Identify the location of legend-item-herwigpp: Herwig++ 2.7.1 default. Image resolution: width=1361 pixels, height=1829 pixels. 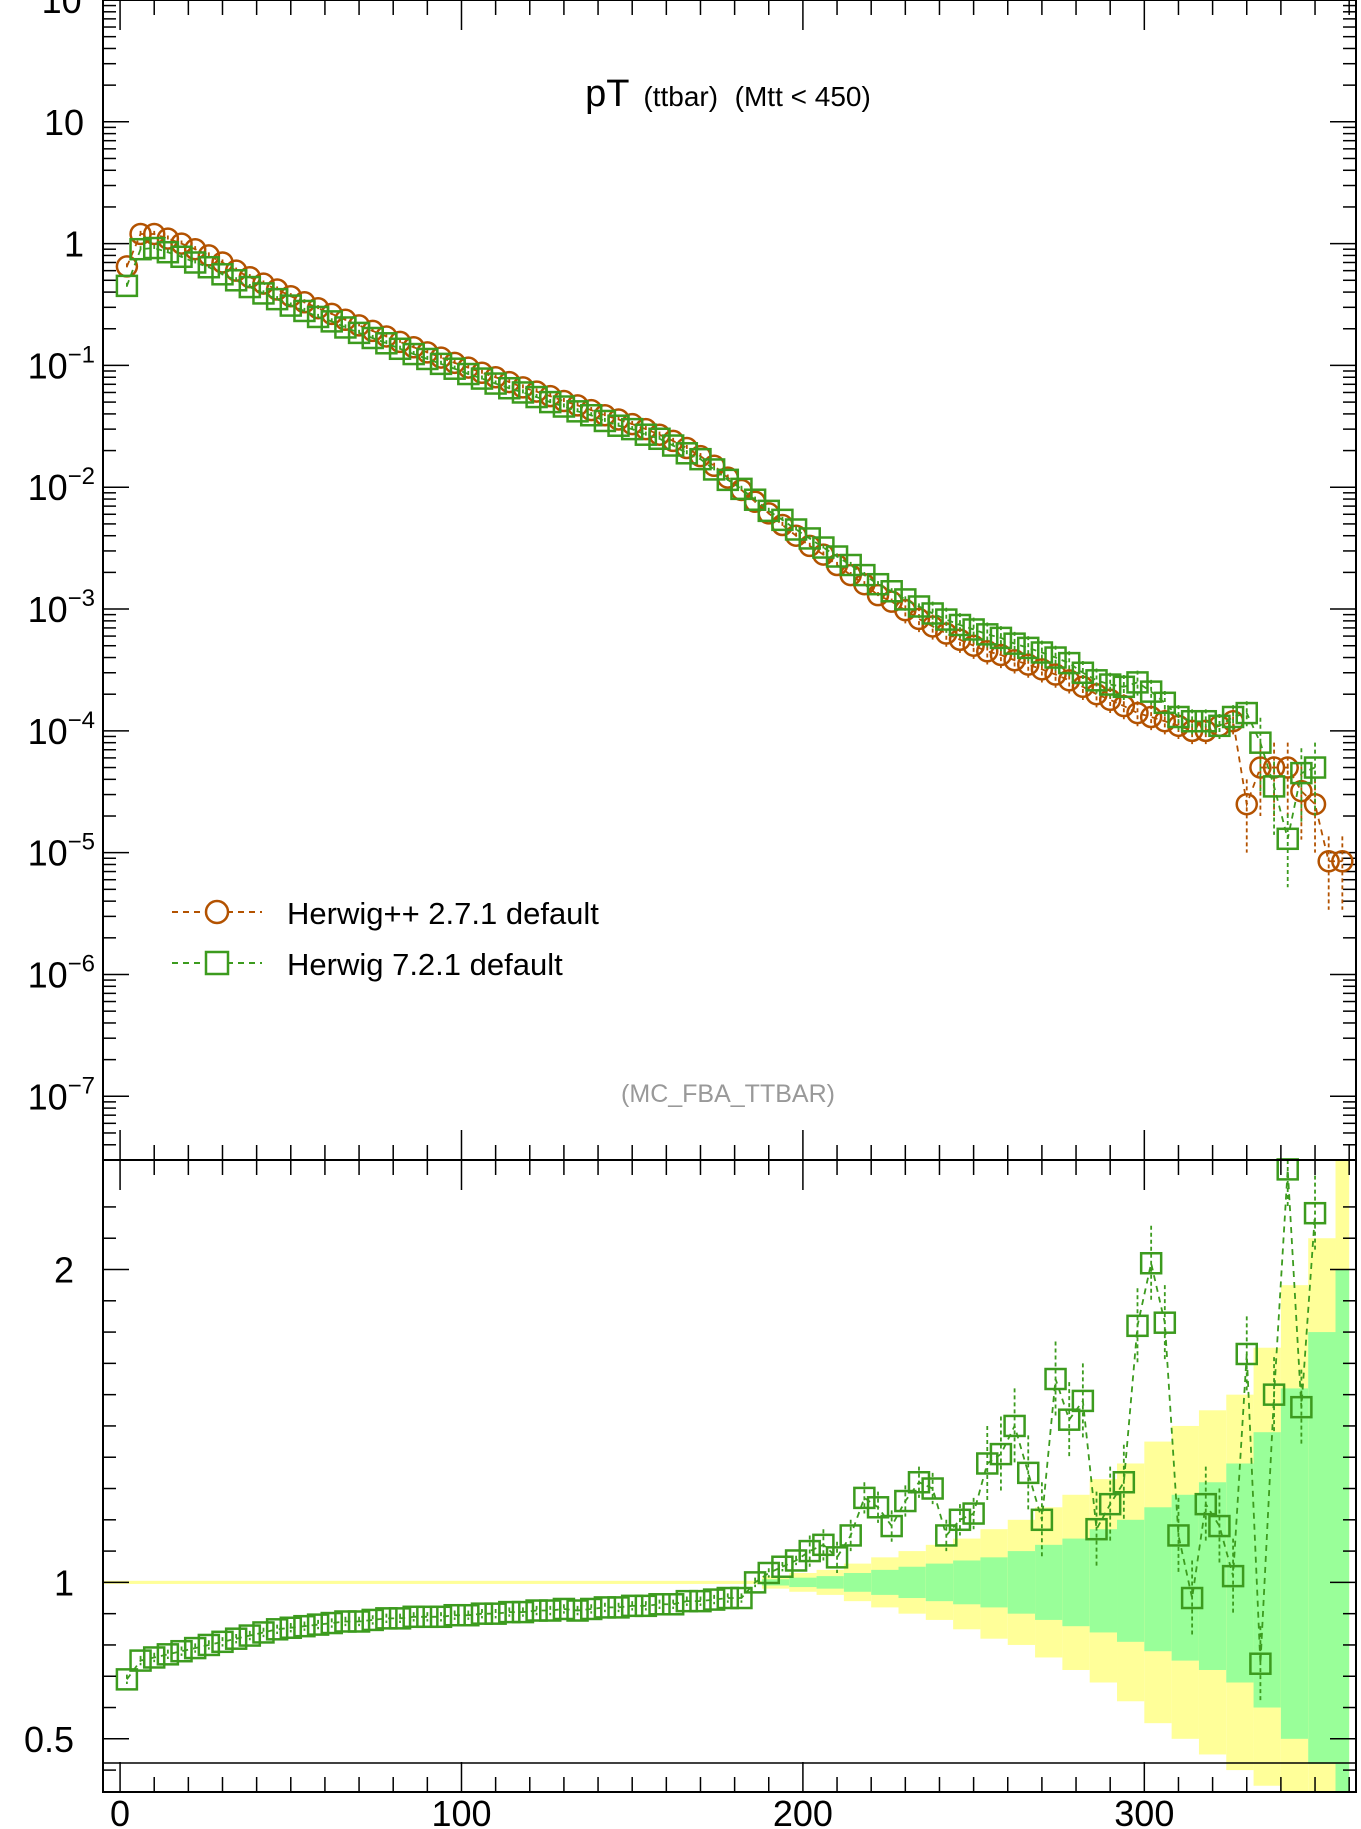
(385, 913).